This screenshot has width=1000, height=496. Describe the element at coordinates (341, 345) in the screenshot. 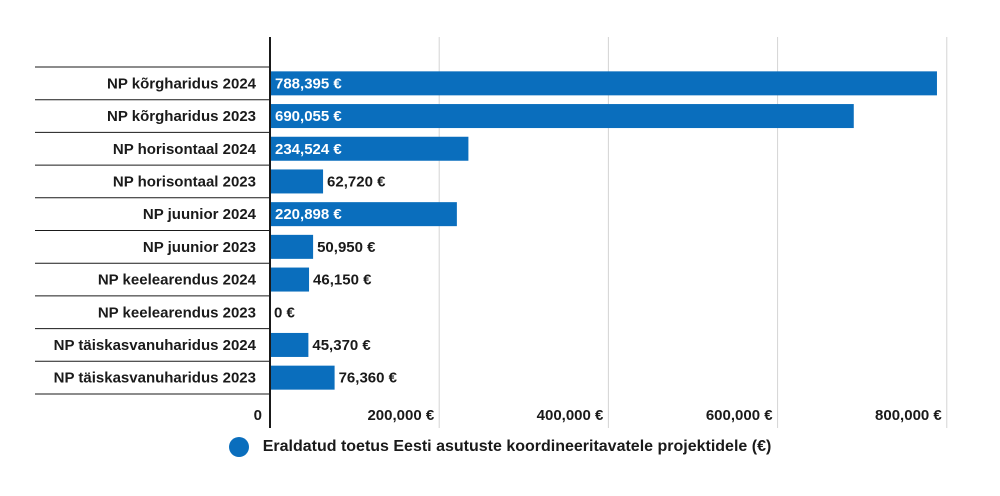

I see `data-label: 45,370 €` at that location.